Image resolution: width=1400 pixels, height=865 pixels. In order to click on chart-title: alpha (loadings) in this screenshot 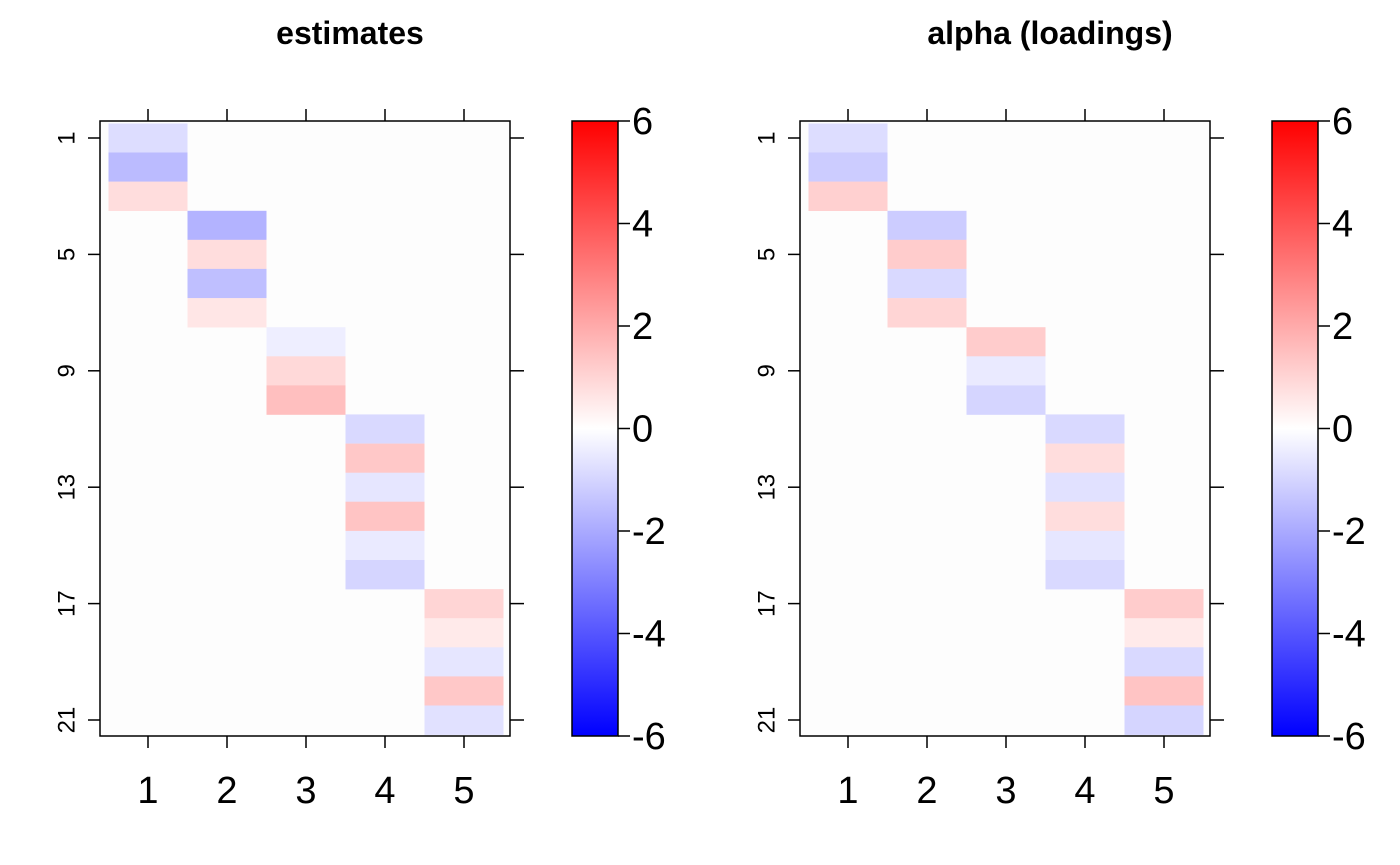, I will do `click(1049, 33)`.